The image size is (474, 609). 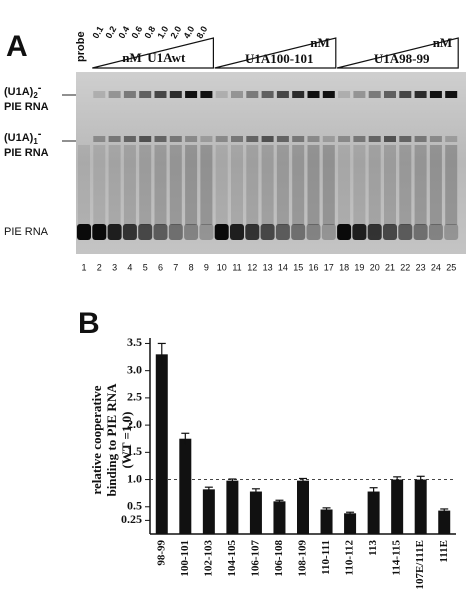 What do you see at coordinates (81, 46) in the screenshot?
I see `probe-label: probe` at bounding box center [81, 46].